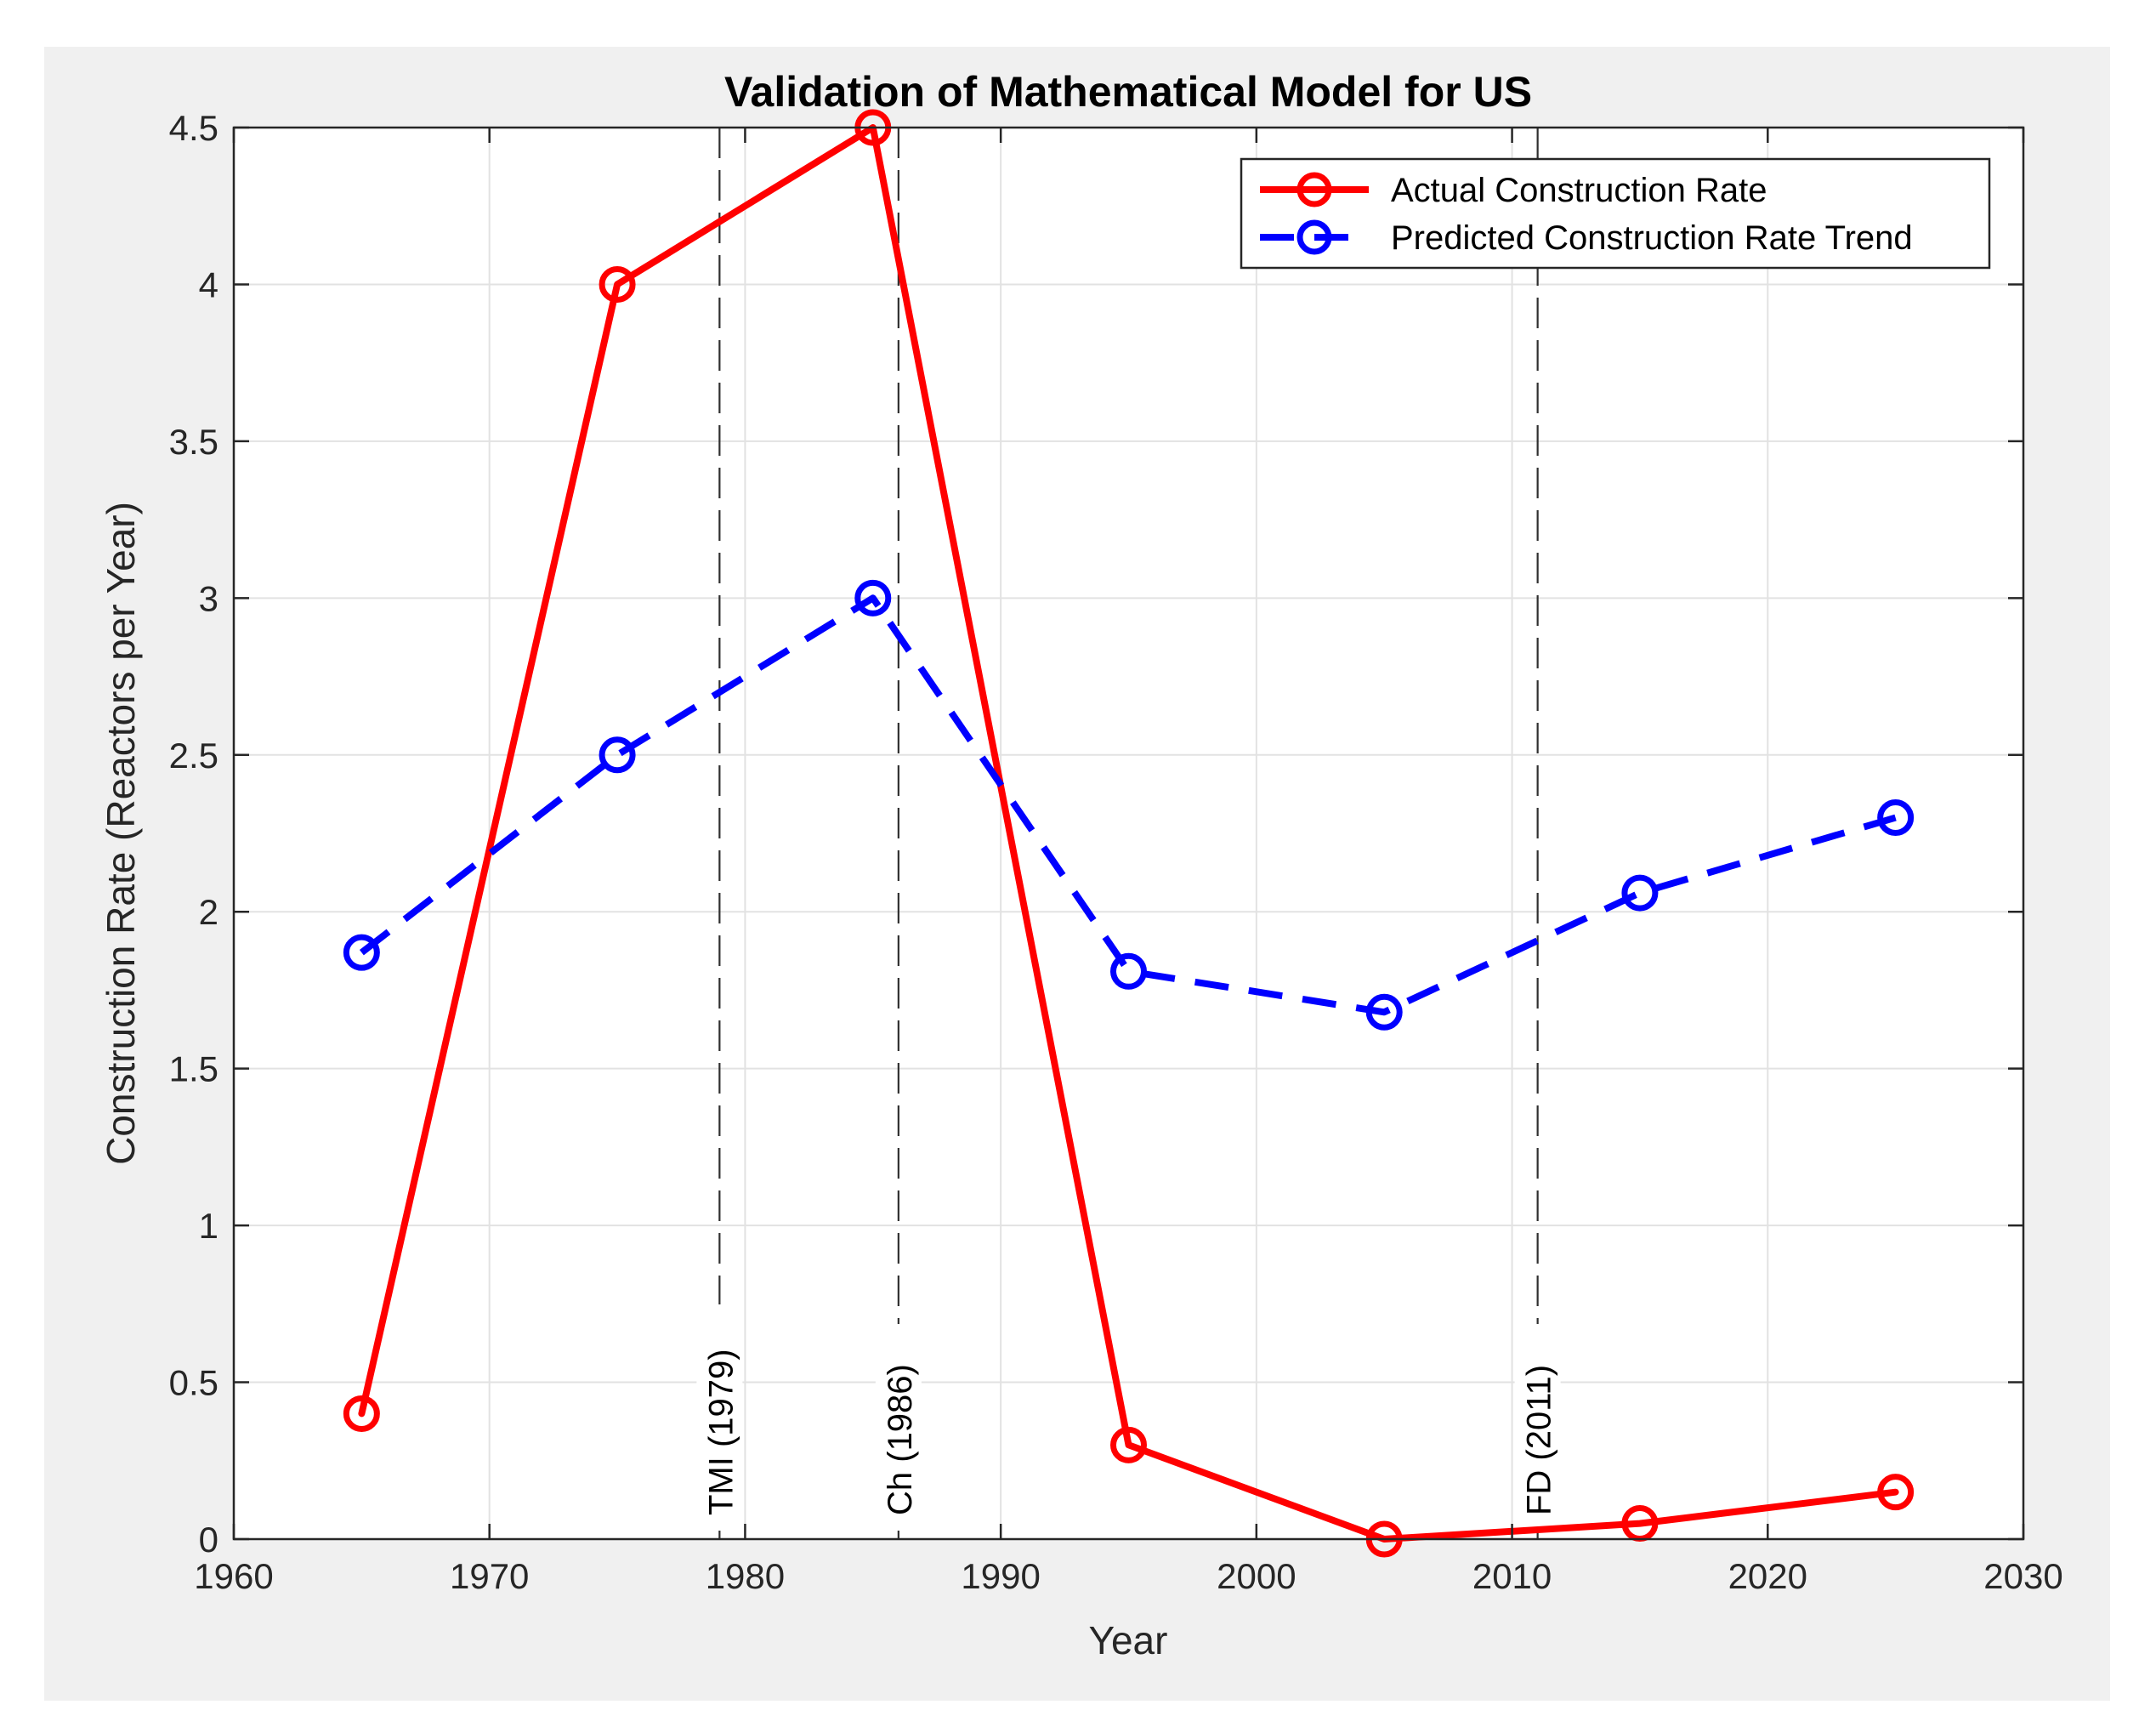 The height and width of the screenshot is (1733, 2156). What do you see at coordinates (1579, 190) in the screenshot?
I see `legend-label: Actual Construction Rate` at bounding box center [1579, 190].